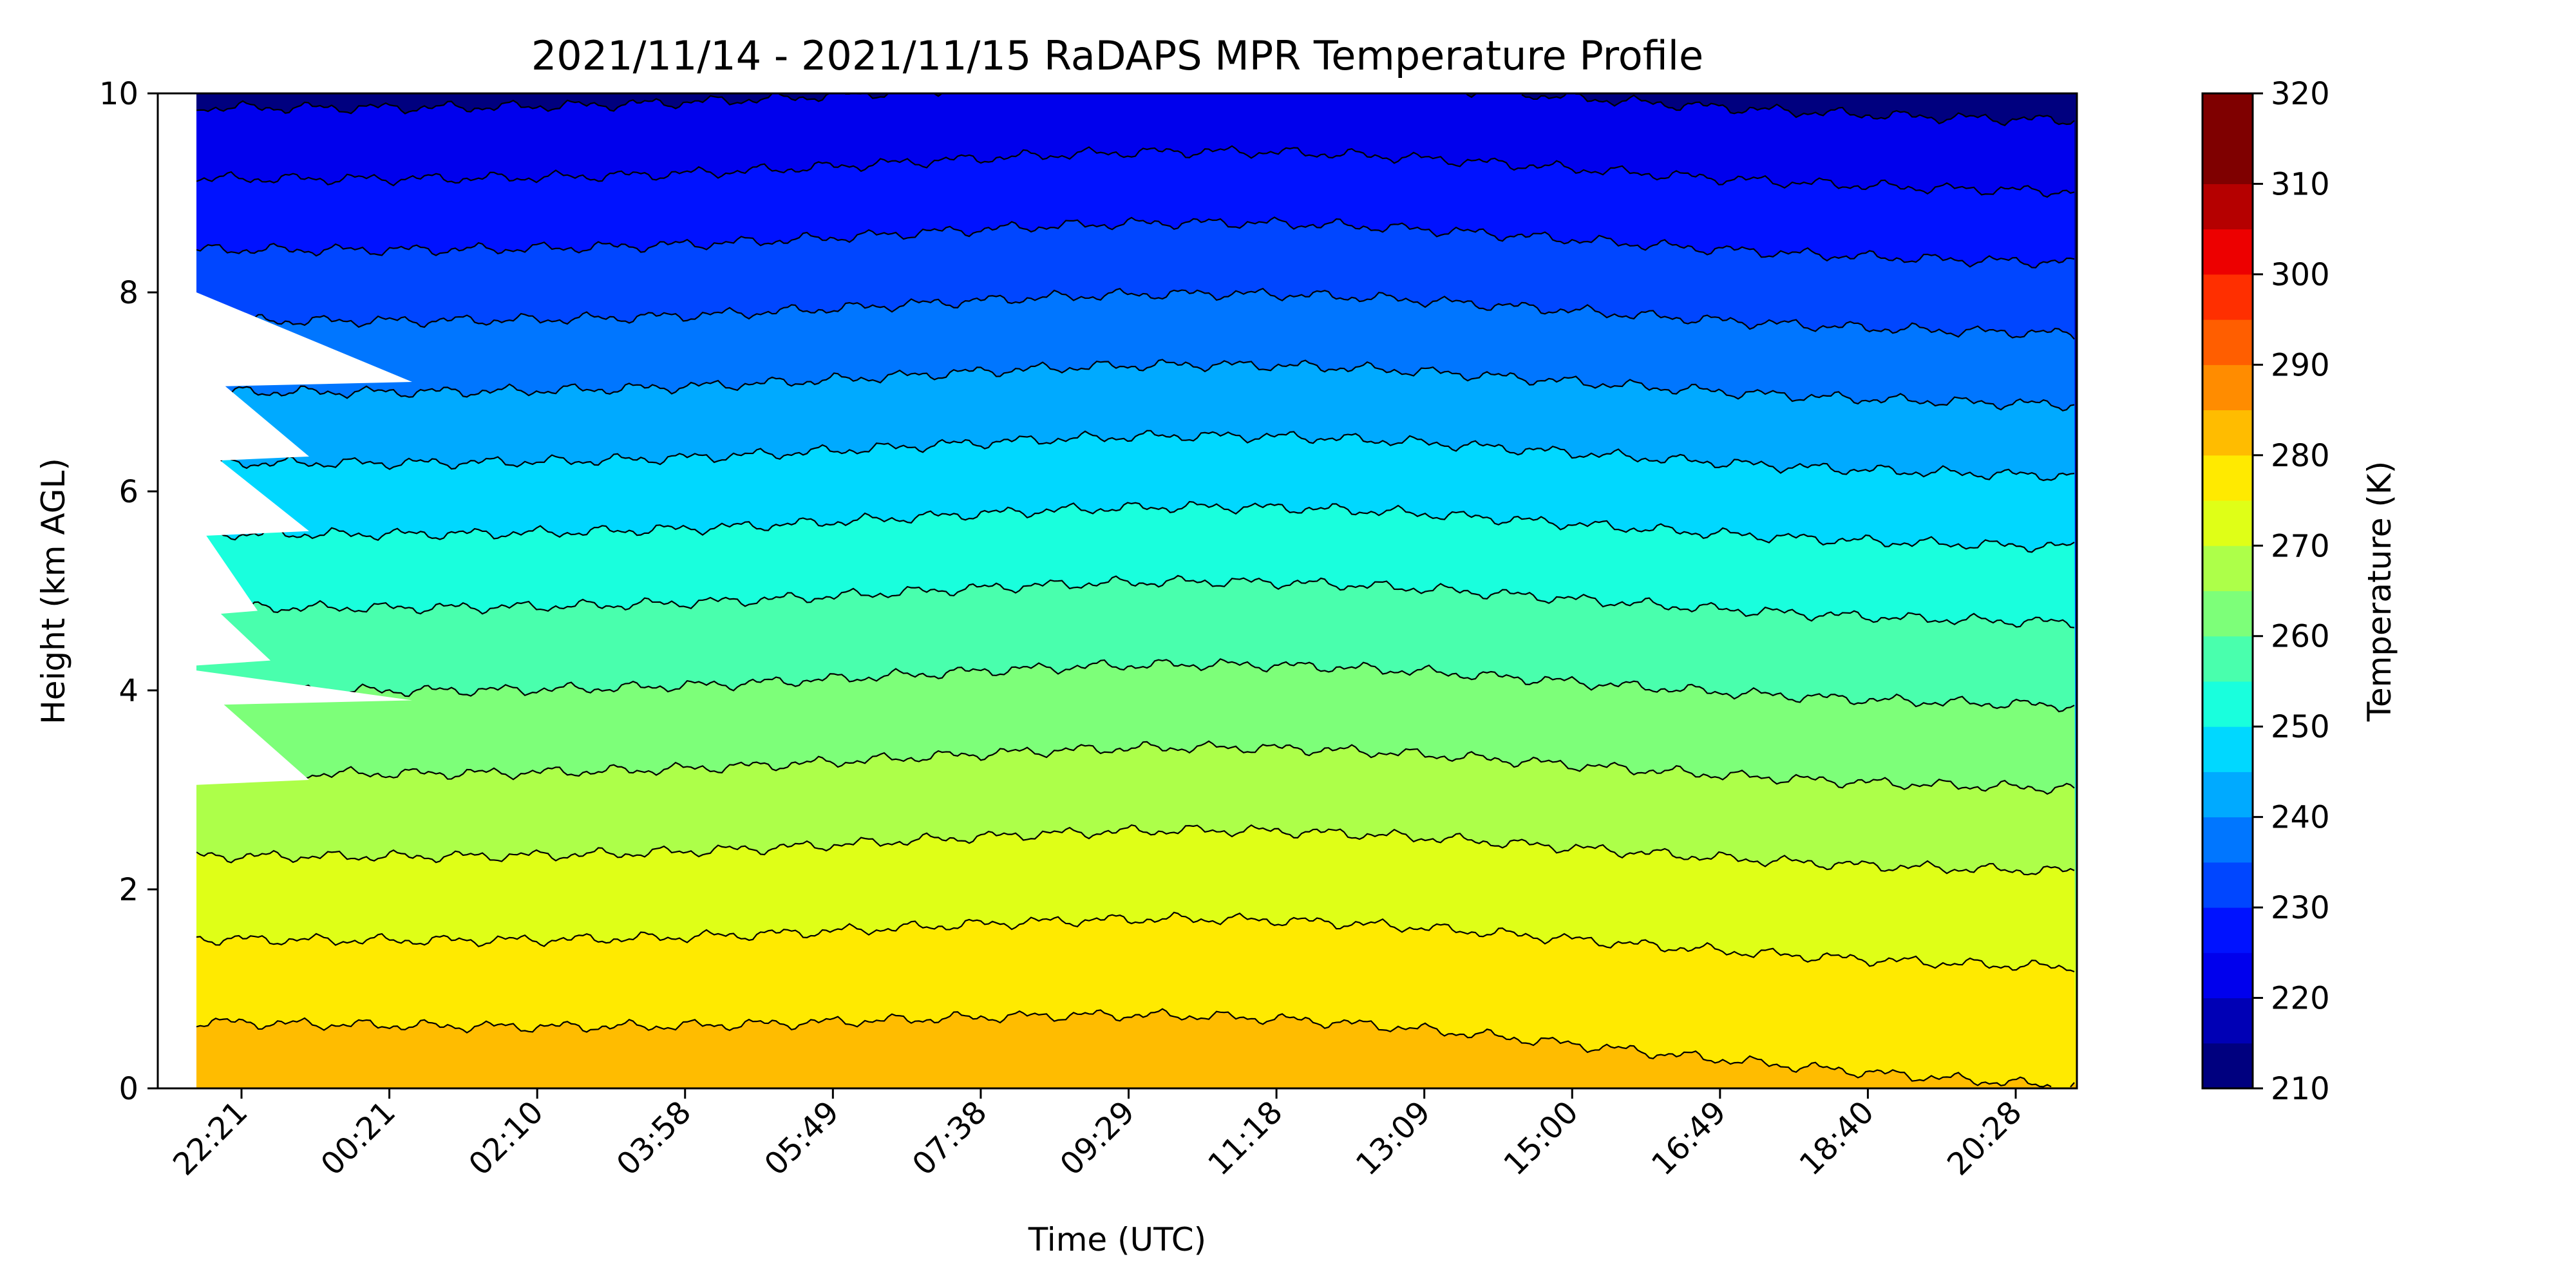  Describe the element at coordinates (177, 590) in the screenshot. I see `missing-data-strip` at that location.